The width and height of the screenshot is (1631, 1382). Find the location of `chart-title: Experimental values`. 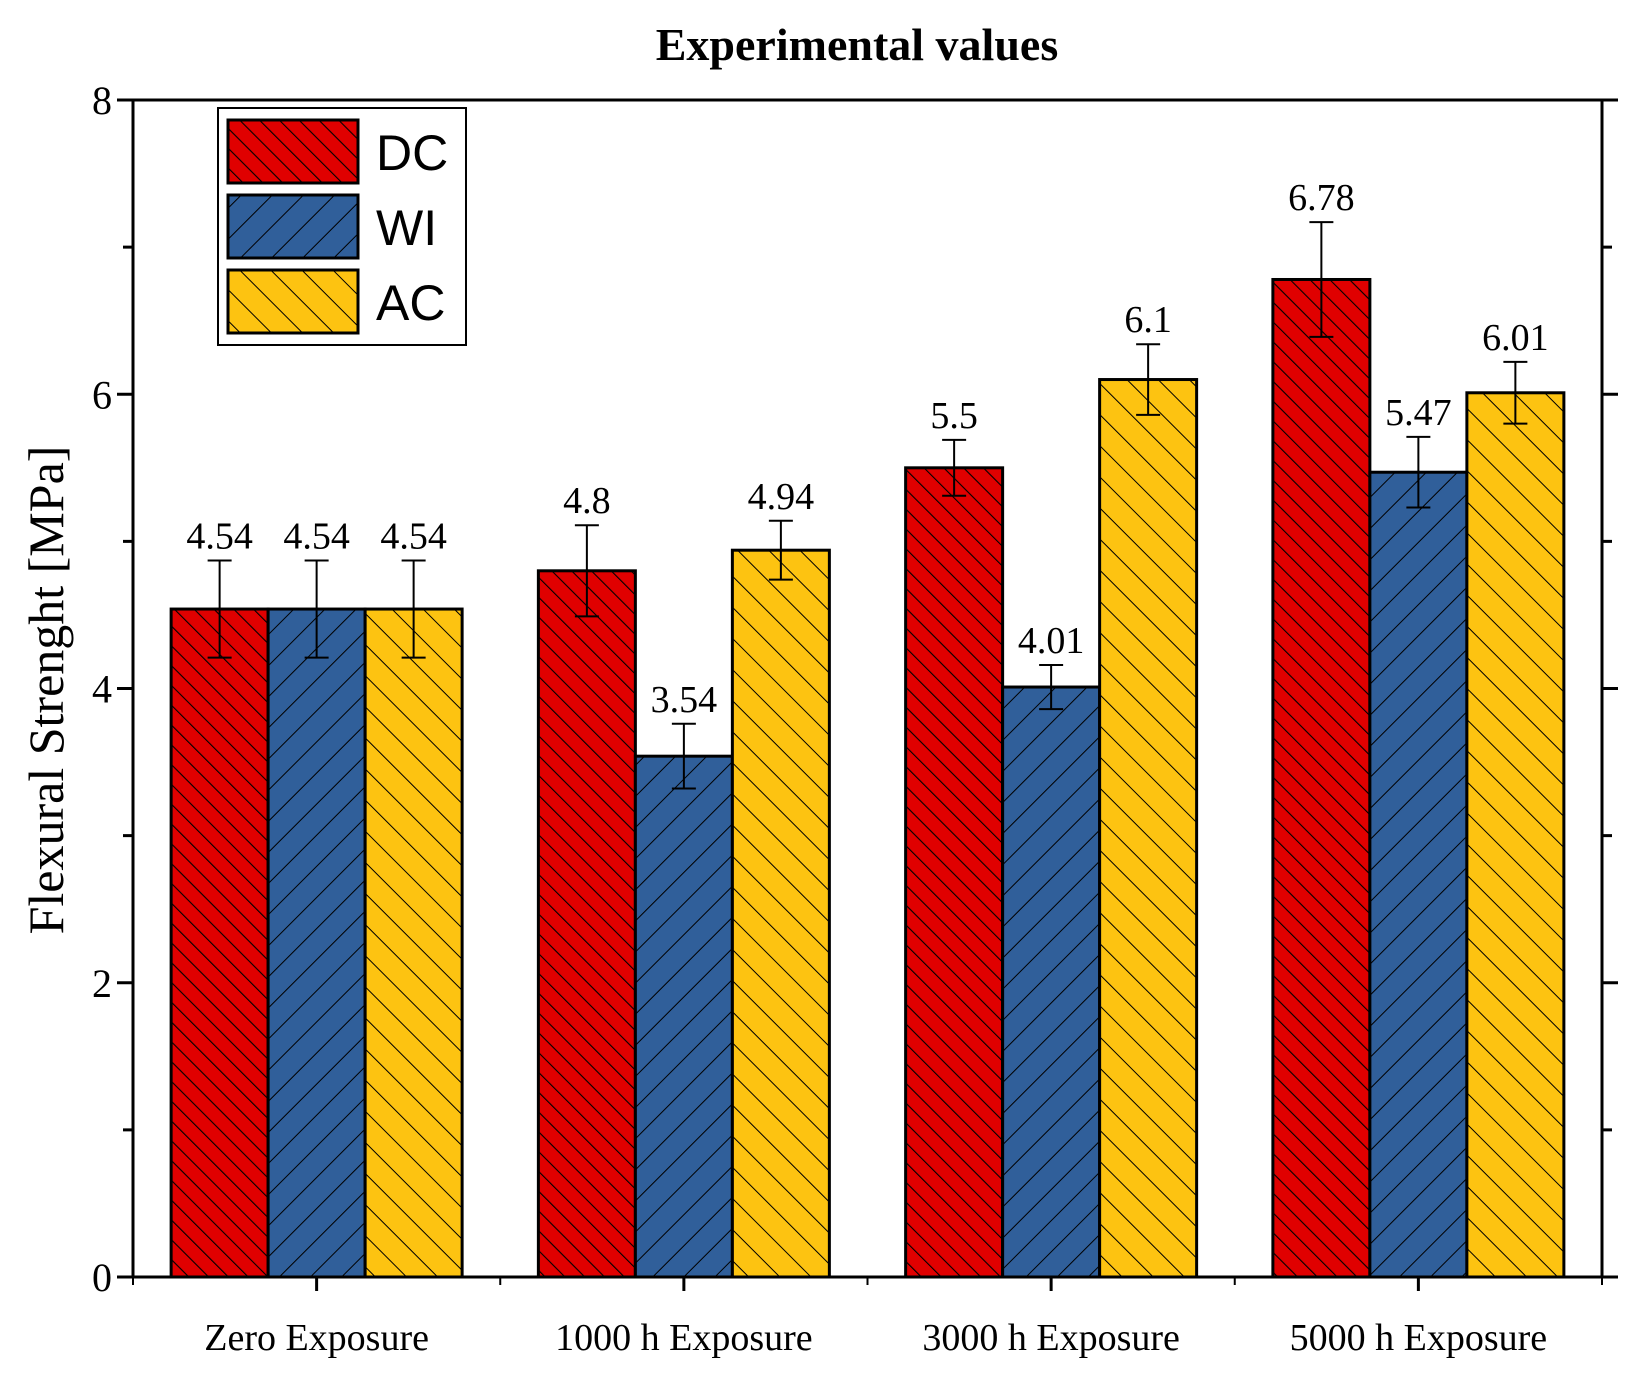

chart-title: Experimental values is located at coordinates (857, 44).